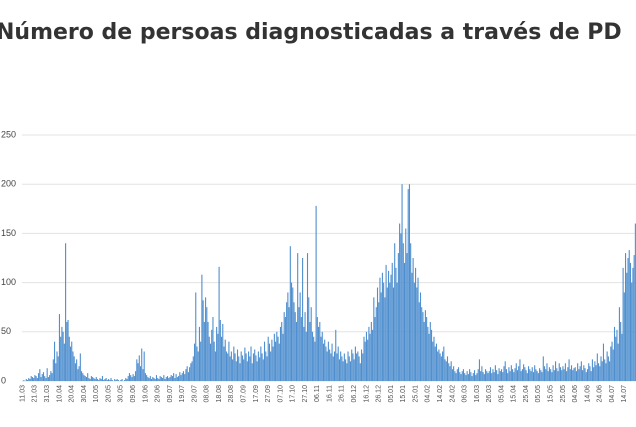  What do you see at coordinates (379, 394) in the screenshot?
I see `x-tick-label: 26.12` at bounding box center [379, 394].